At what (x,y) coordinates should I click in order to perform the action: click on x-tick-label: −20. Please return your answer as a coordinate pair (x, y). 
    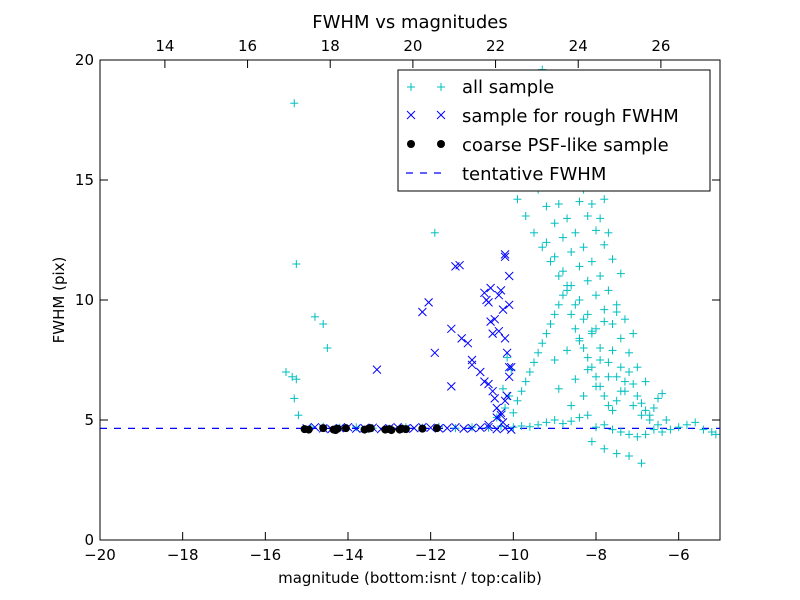
    Looking at the image, I should click on (100, 555).